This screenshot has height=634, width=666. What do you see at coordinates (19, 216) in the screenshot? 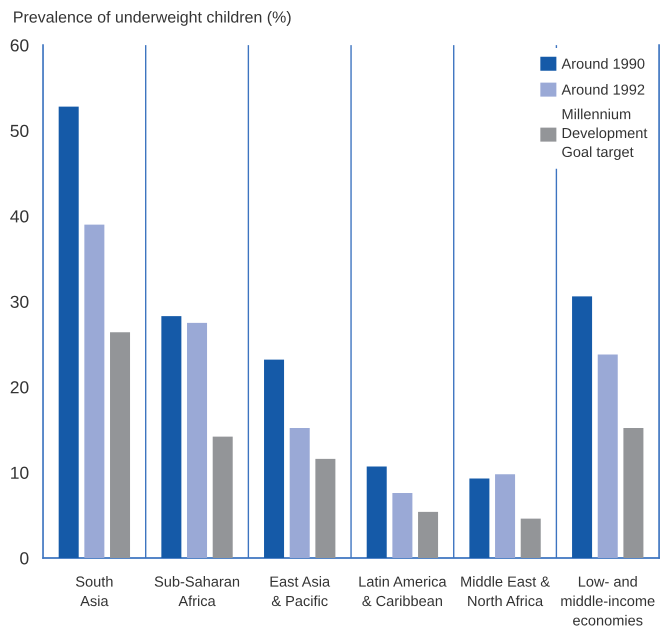
I see `y-tick-label: 40` at bounding box center [19, 216].